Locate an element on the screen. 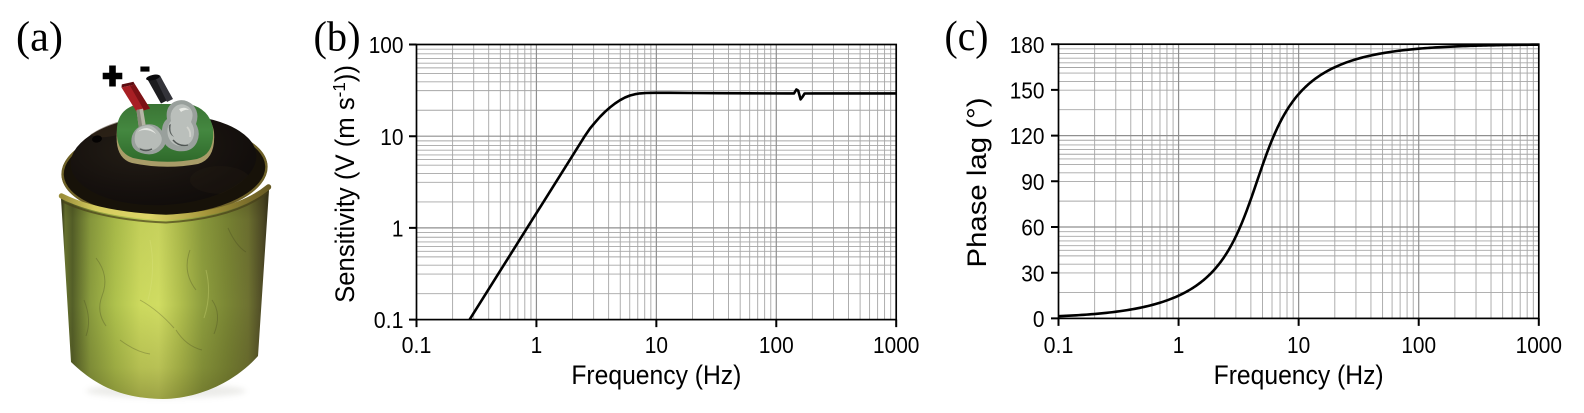 The width and height of the screenshot is (1584, 413). svg-text: (a) is located at coordinates (39, 38).